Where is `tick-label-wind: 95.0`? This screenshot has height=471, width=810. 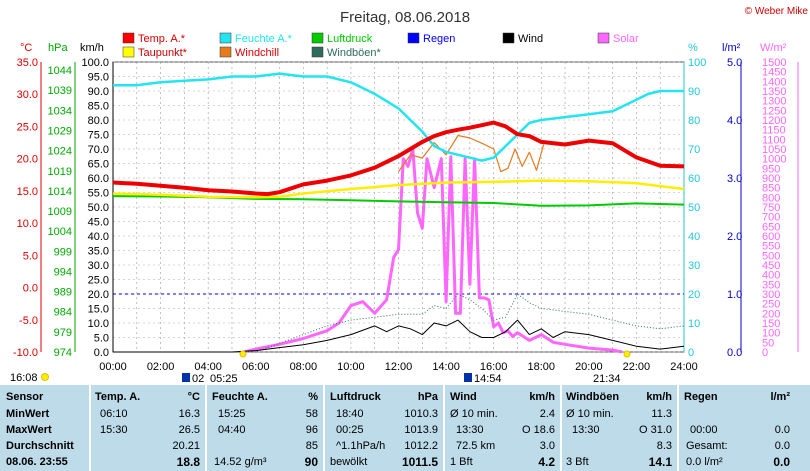
tick-label-wind: 95.0 is located at coordinates (98, 78).